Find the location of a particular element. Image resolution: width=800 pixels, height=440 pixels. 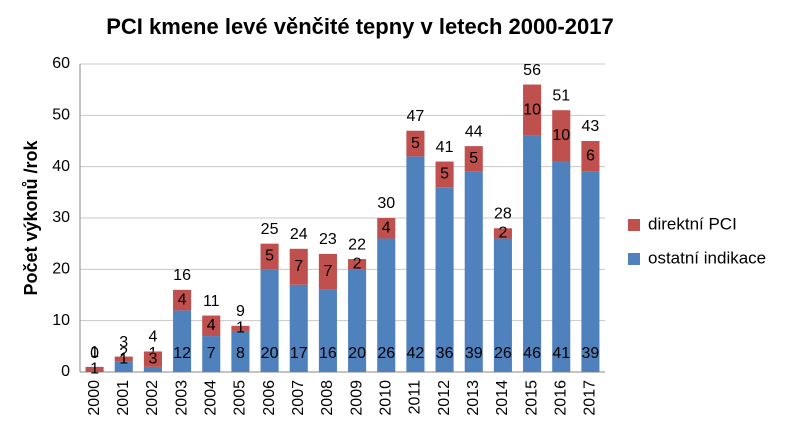

data-label: 10 is located at coordinates (561, 135).